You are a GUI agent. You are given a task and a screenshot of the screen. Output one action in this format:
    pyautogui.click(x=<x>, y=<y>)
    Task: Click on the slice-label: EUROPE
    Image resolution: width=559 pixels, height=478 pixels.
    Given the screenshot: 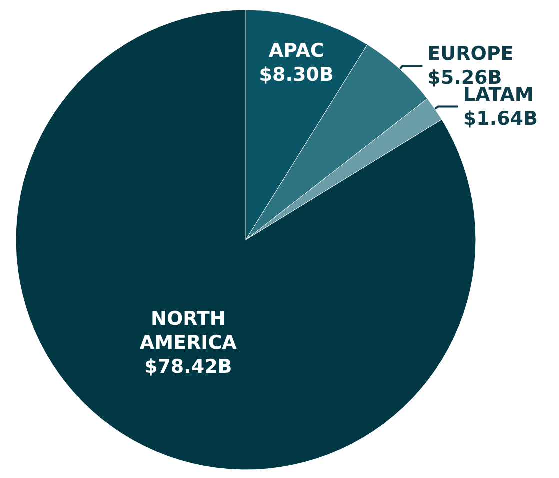 What is the action you would take?
    pyautogui.click(x=471, y=54)
    